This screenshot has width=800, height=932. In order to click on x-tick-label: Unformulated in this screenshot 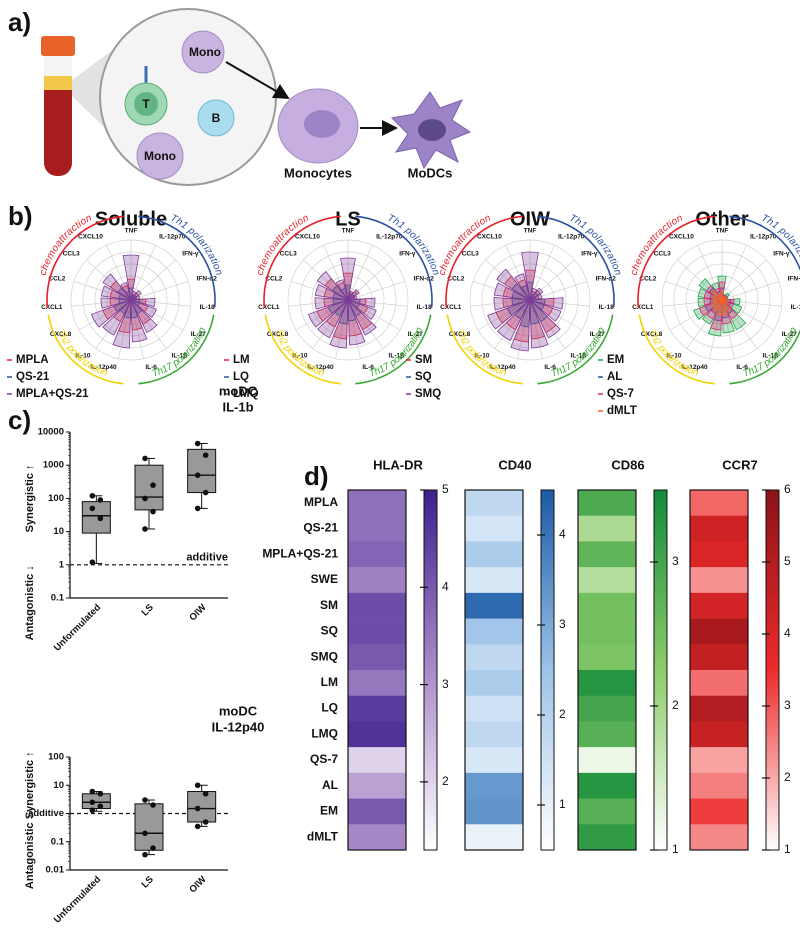, I will do `click(78, 628)`.